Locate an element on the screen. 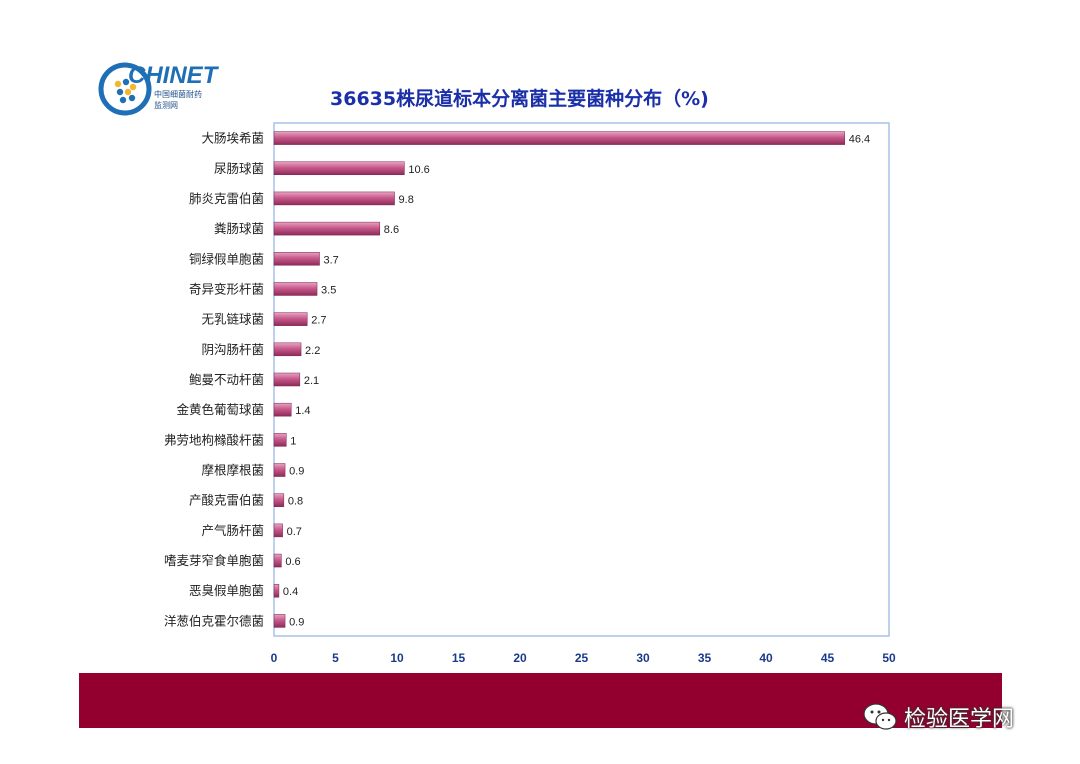  category-label: 阴沟肠杆菌 is located at coordinates (232, 349).